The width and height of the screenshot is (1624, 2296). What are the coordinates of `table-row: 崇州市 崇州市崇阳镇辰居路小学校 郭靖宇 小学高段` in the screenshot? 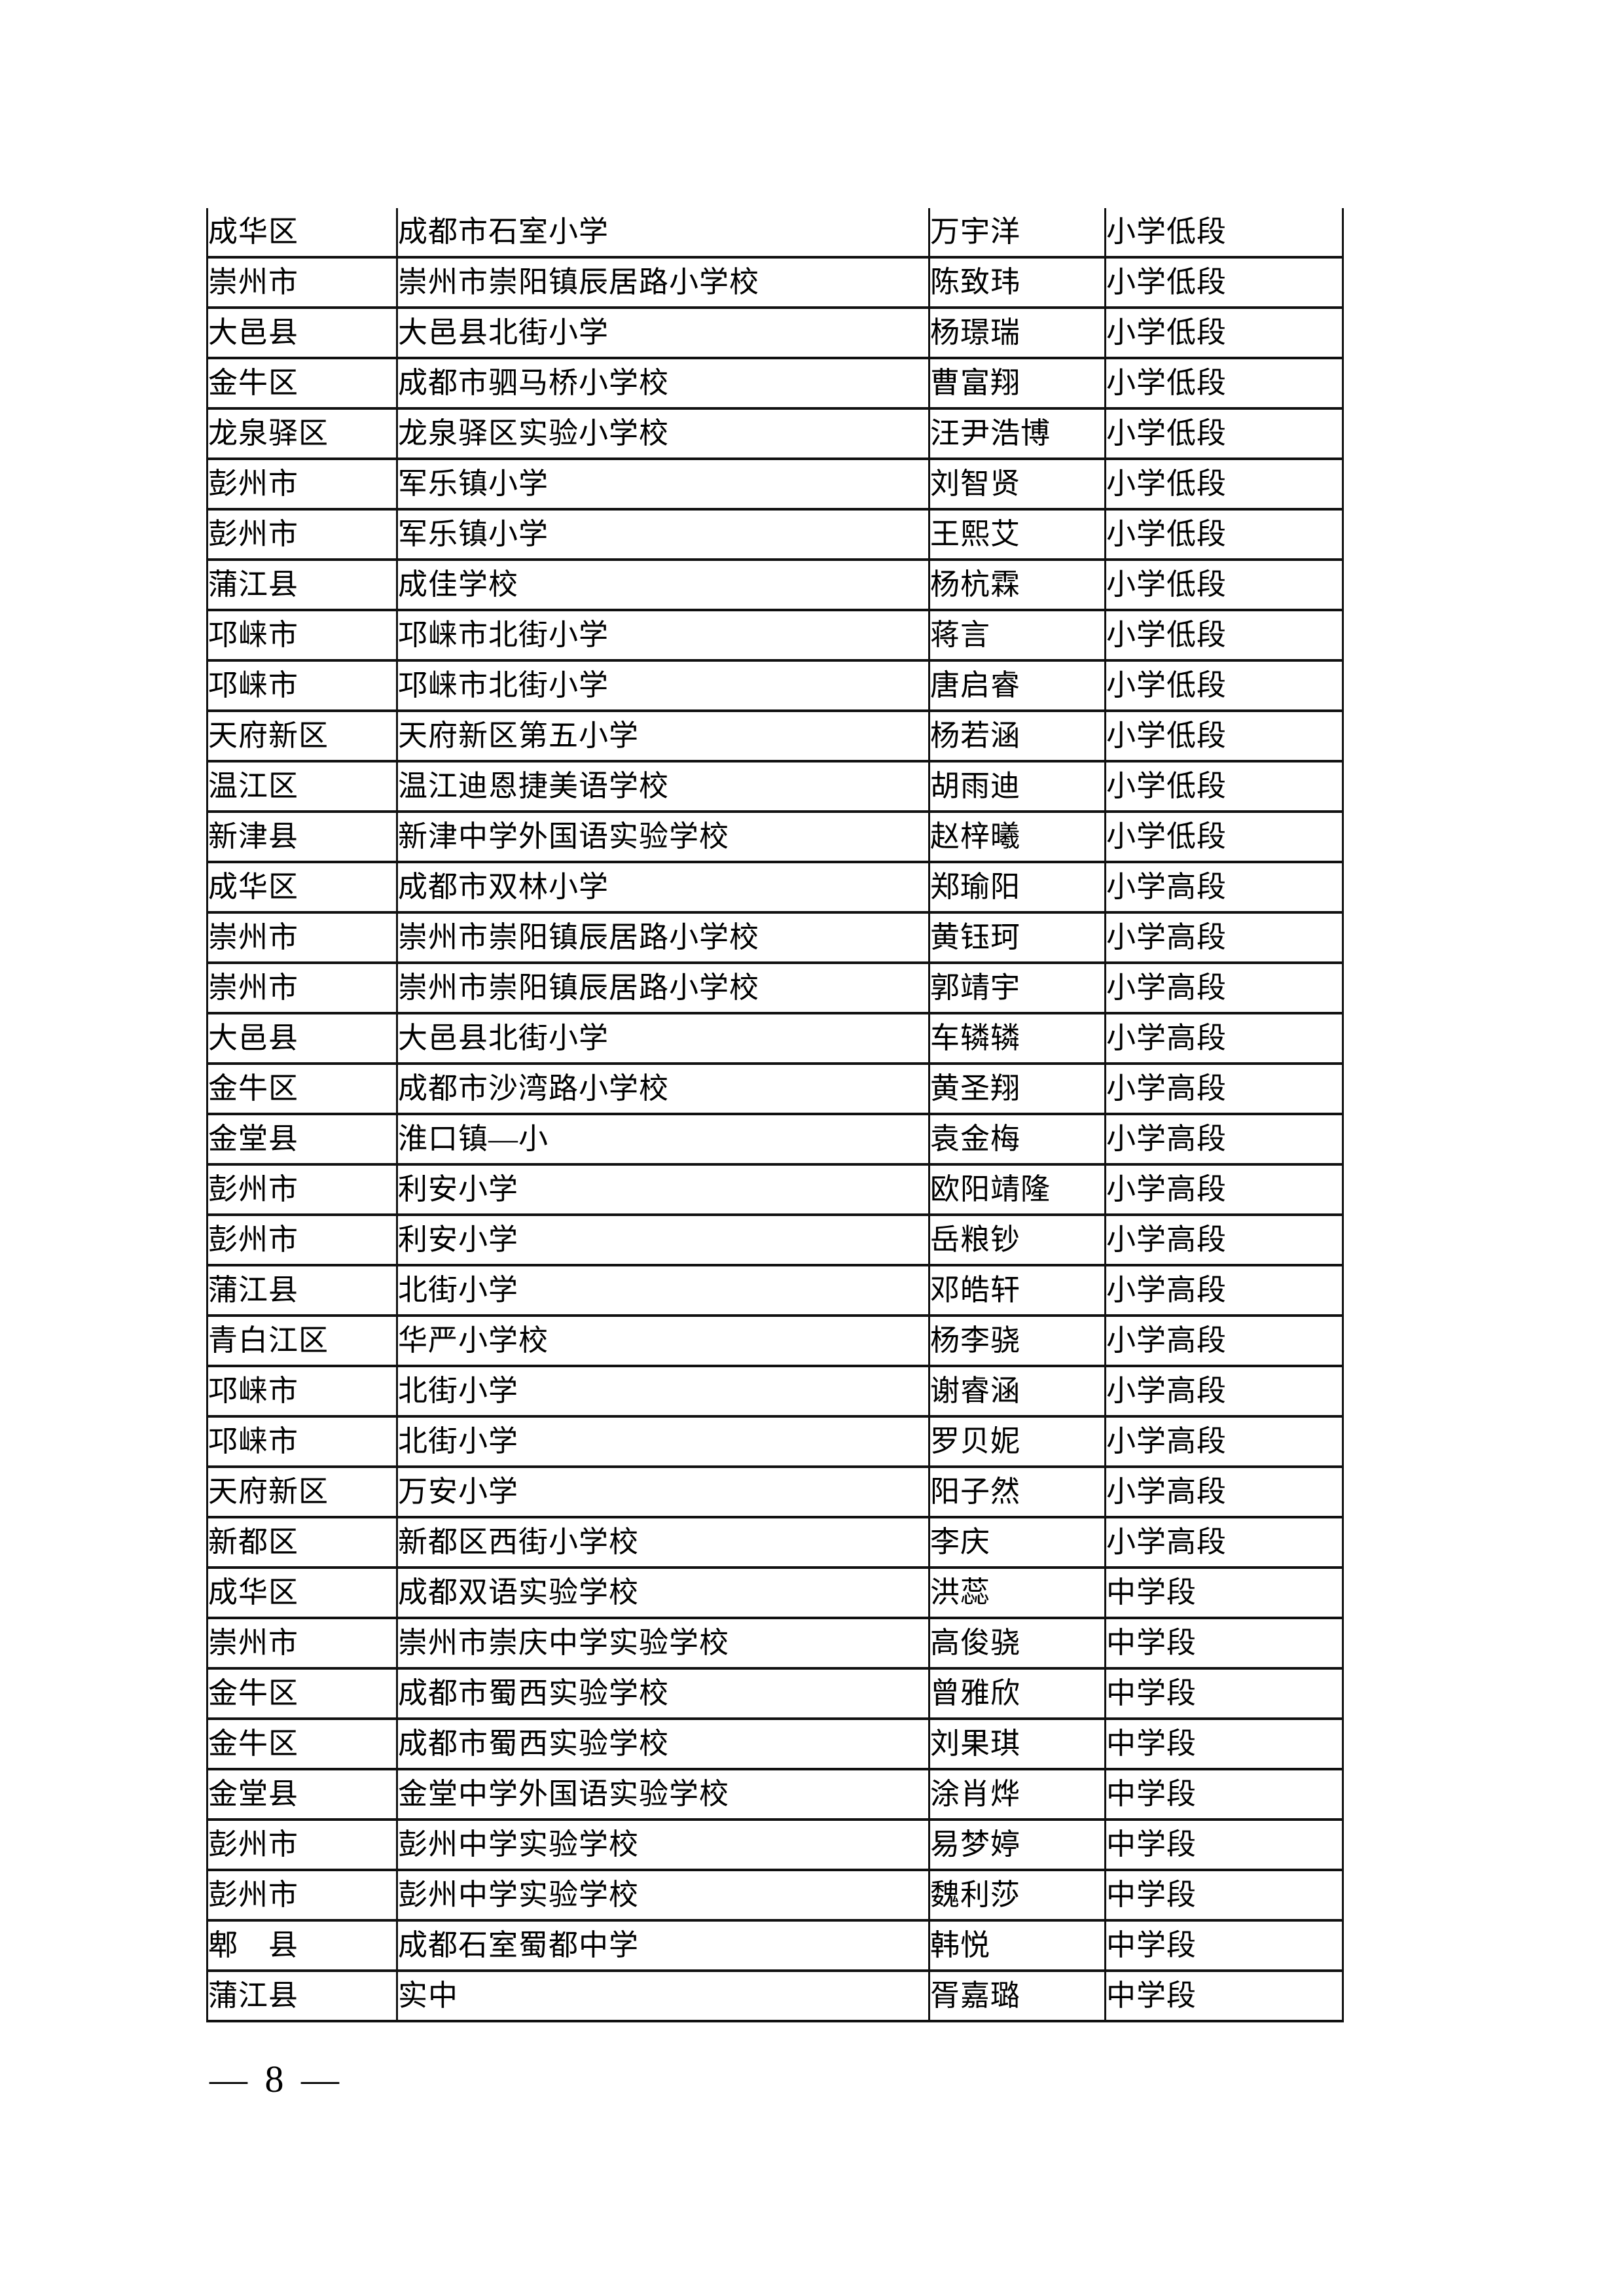 It's located at (775, 987).